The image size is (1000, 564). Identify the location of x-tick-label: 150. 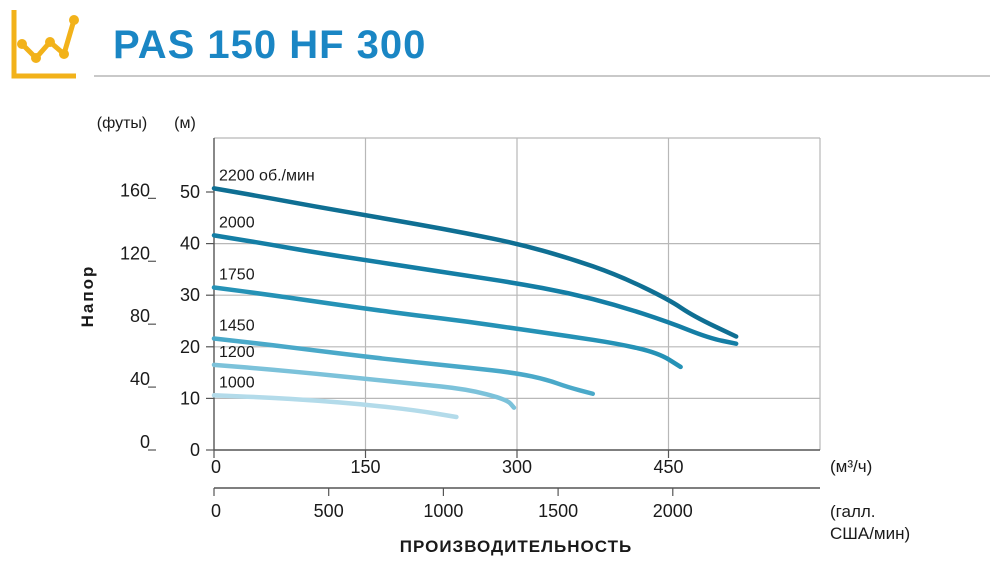
(365, 467).